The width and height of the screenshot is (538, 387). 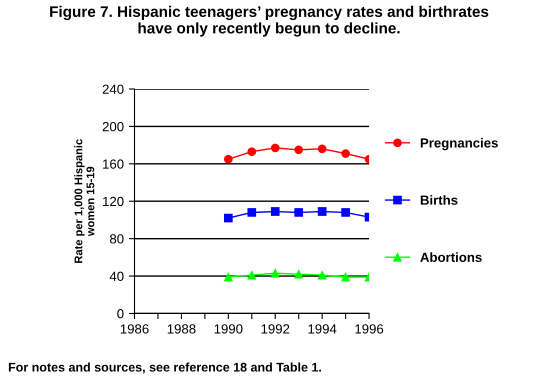 I want to click on x-tick-label: 1996, so click(x=369, y=329).